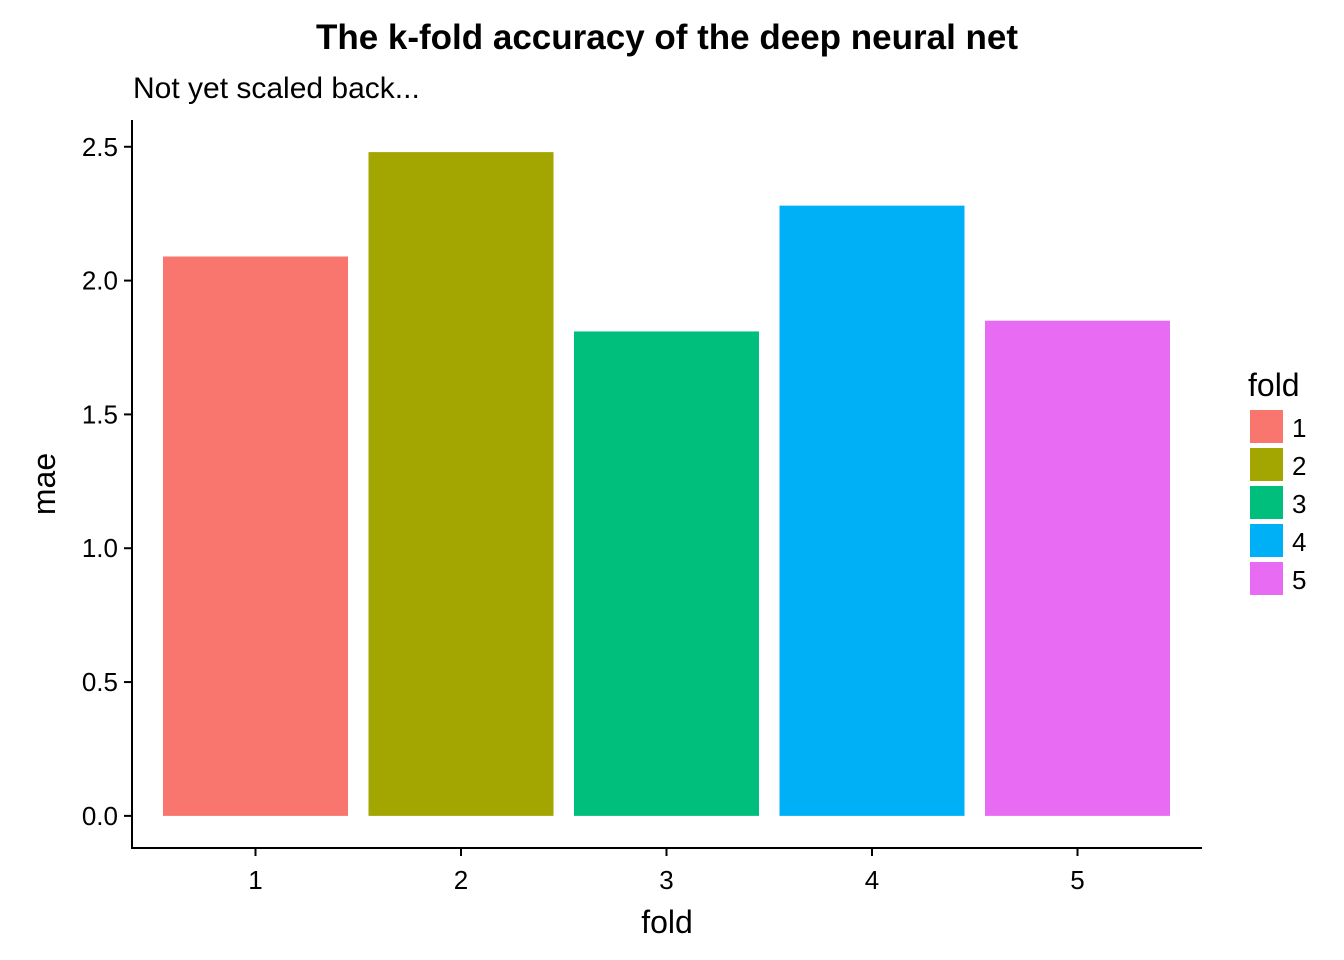 The image size is (1344, 960). What do you see at coordinates (666, 880) in the screenshot?
I see `x-tick-label: 3` at bounding box center [666, 880].